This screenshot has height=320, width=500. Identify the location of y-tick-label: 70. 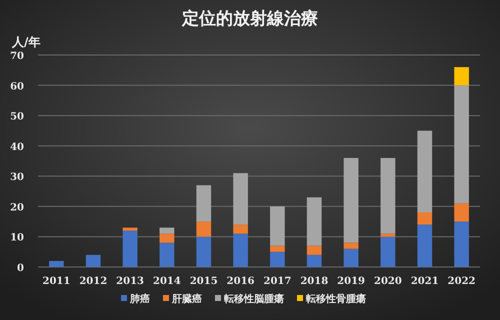
(17, 56).